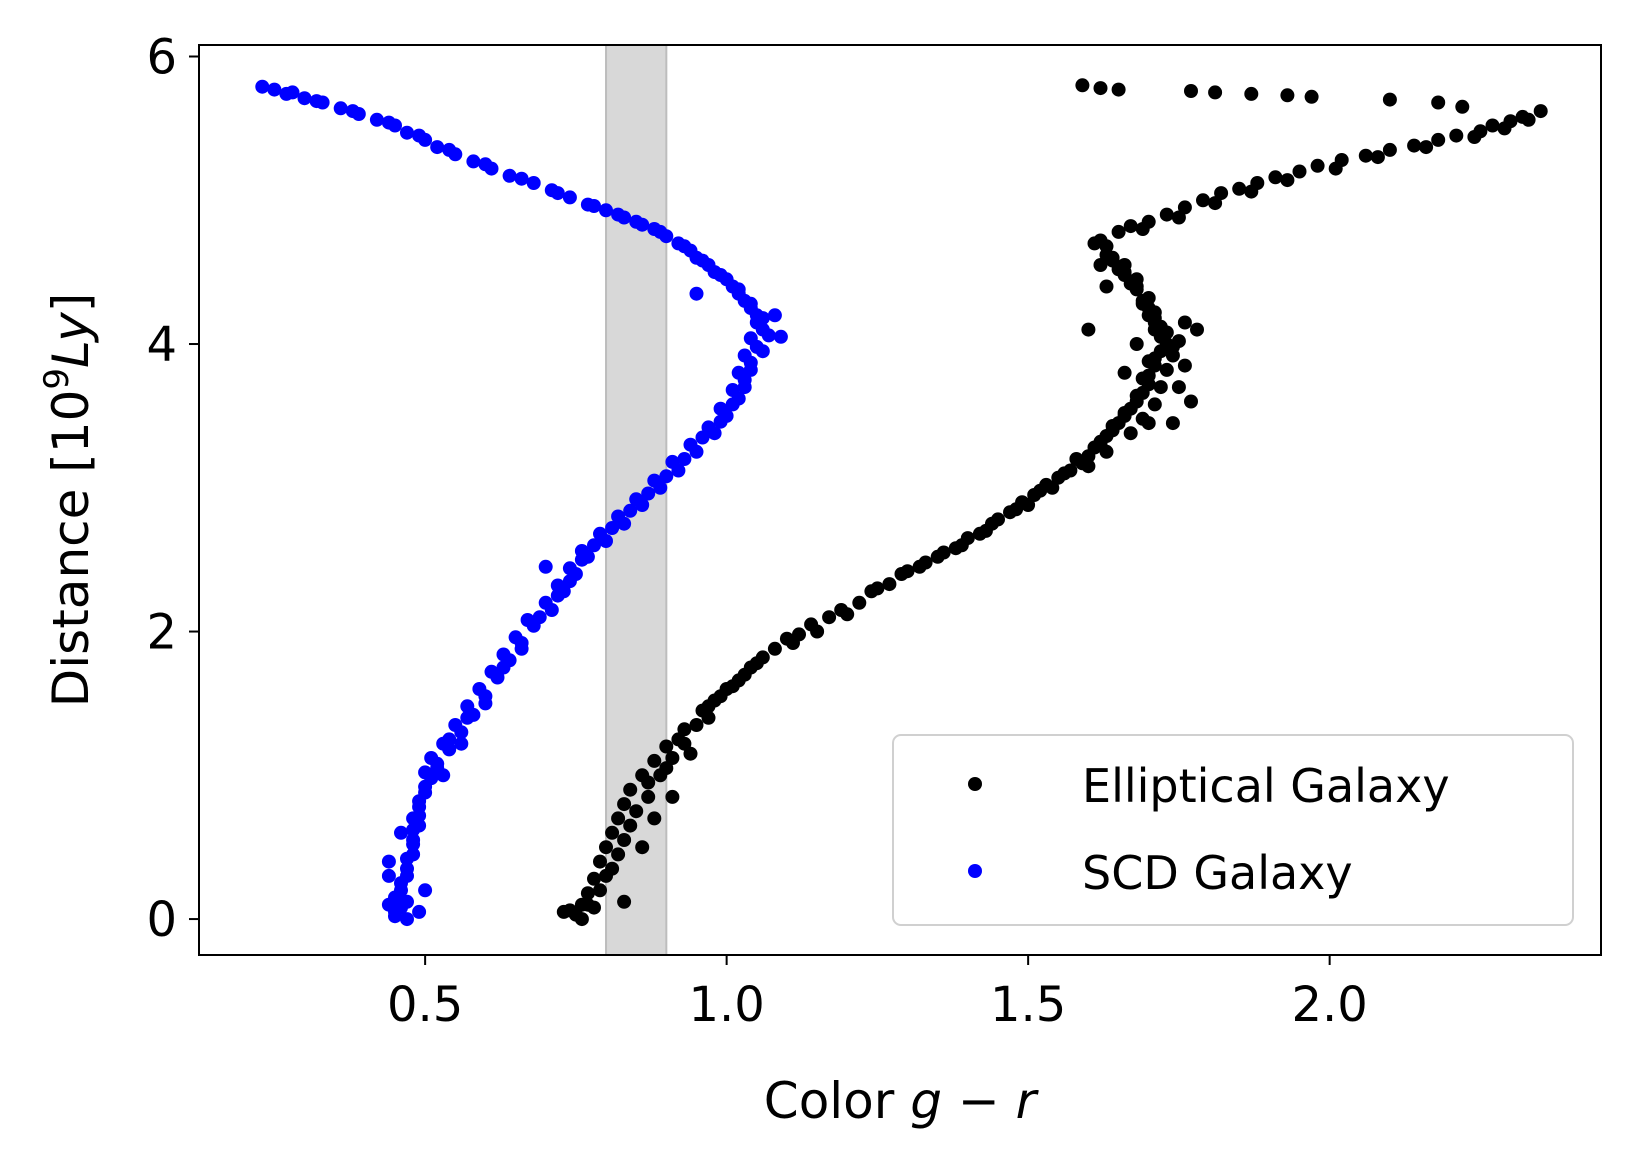 The image size is (1626, 1162). Describe the element at coordinates (425, 1005) in the screenshot. I see `x-tick-label: 0.5` at that location.